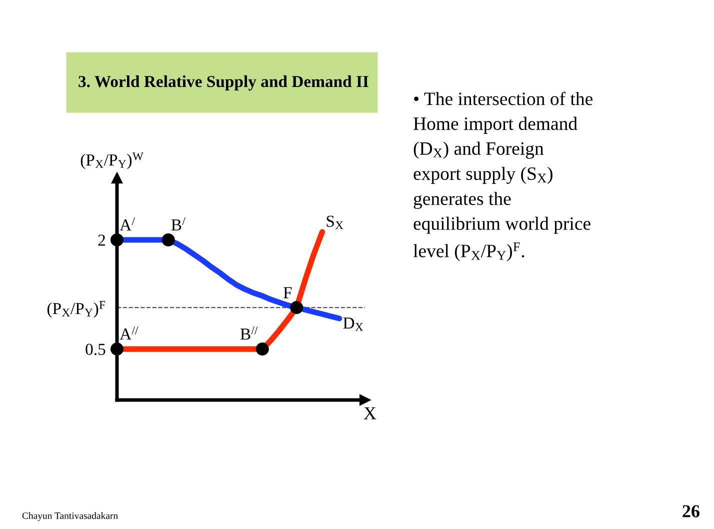 The width and height of the screenshot is (714, 529). Describe the element at coordinates (249, 333) in the screenshot. I see `data-label: B$^{//}$` at that location.